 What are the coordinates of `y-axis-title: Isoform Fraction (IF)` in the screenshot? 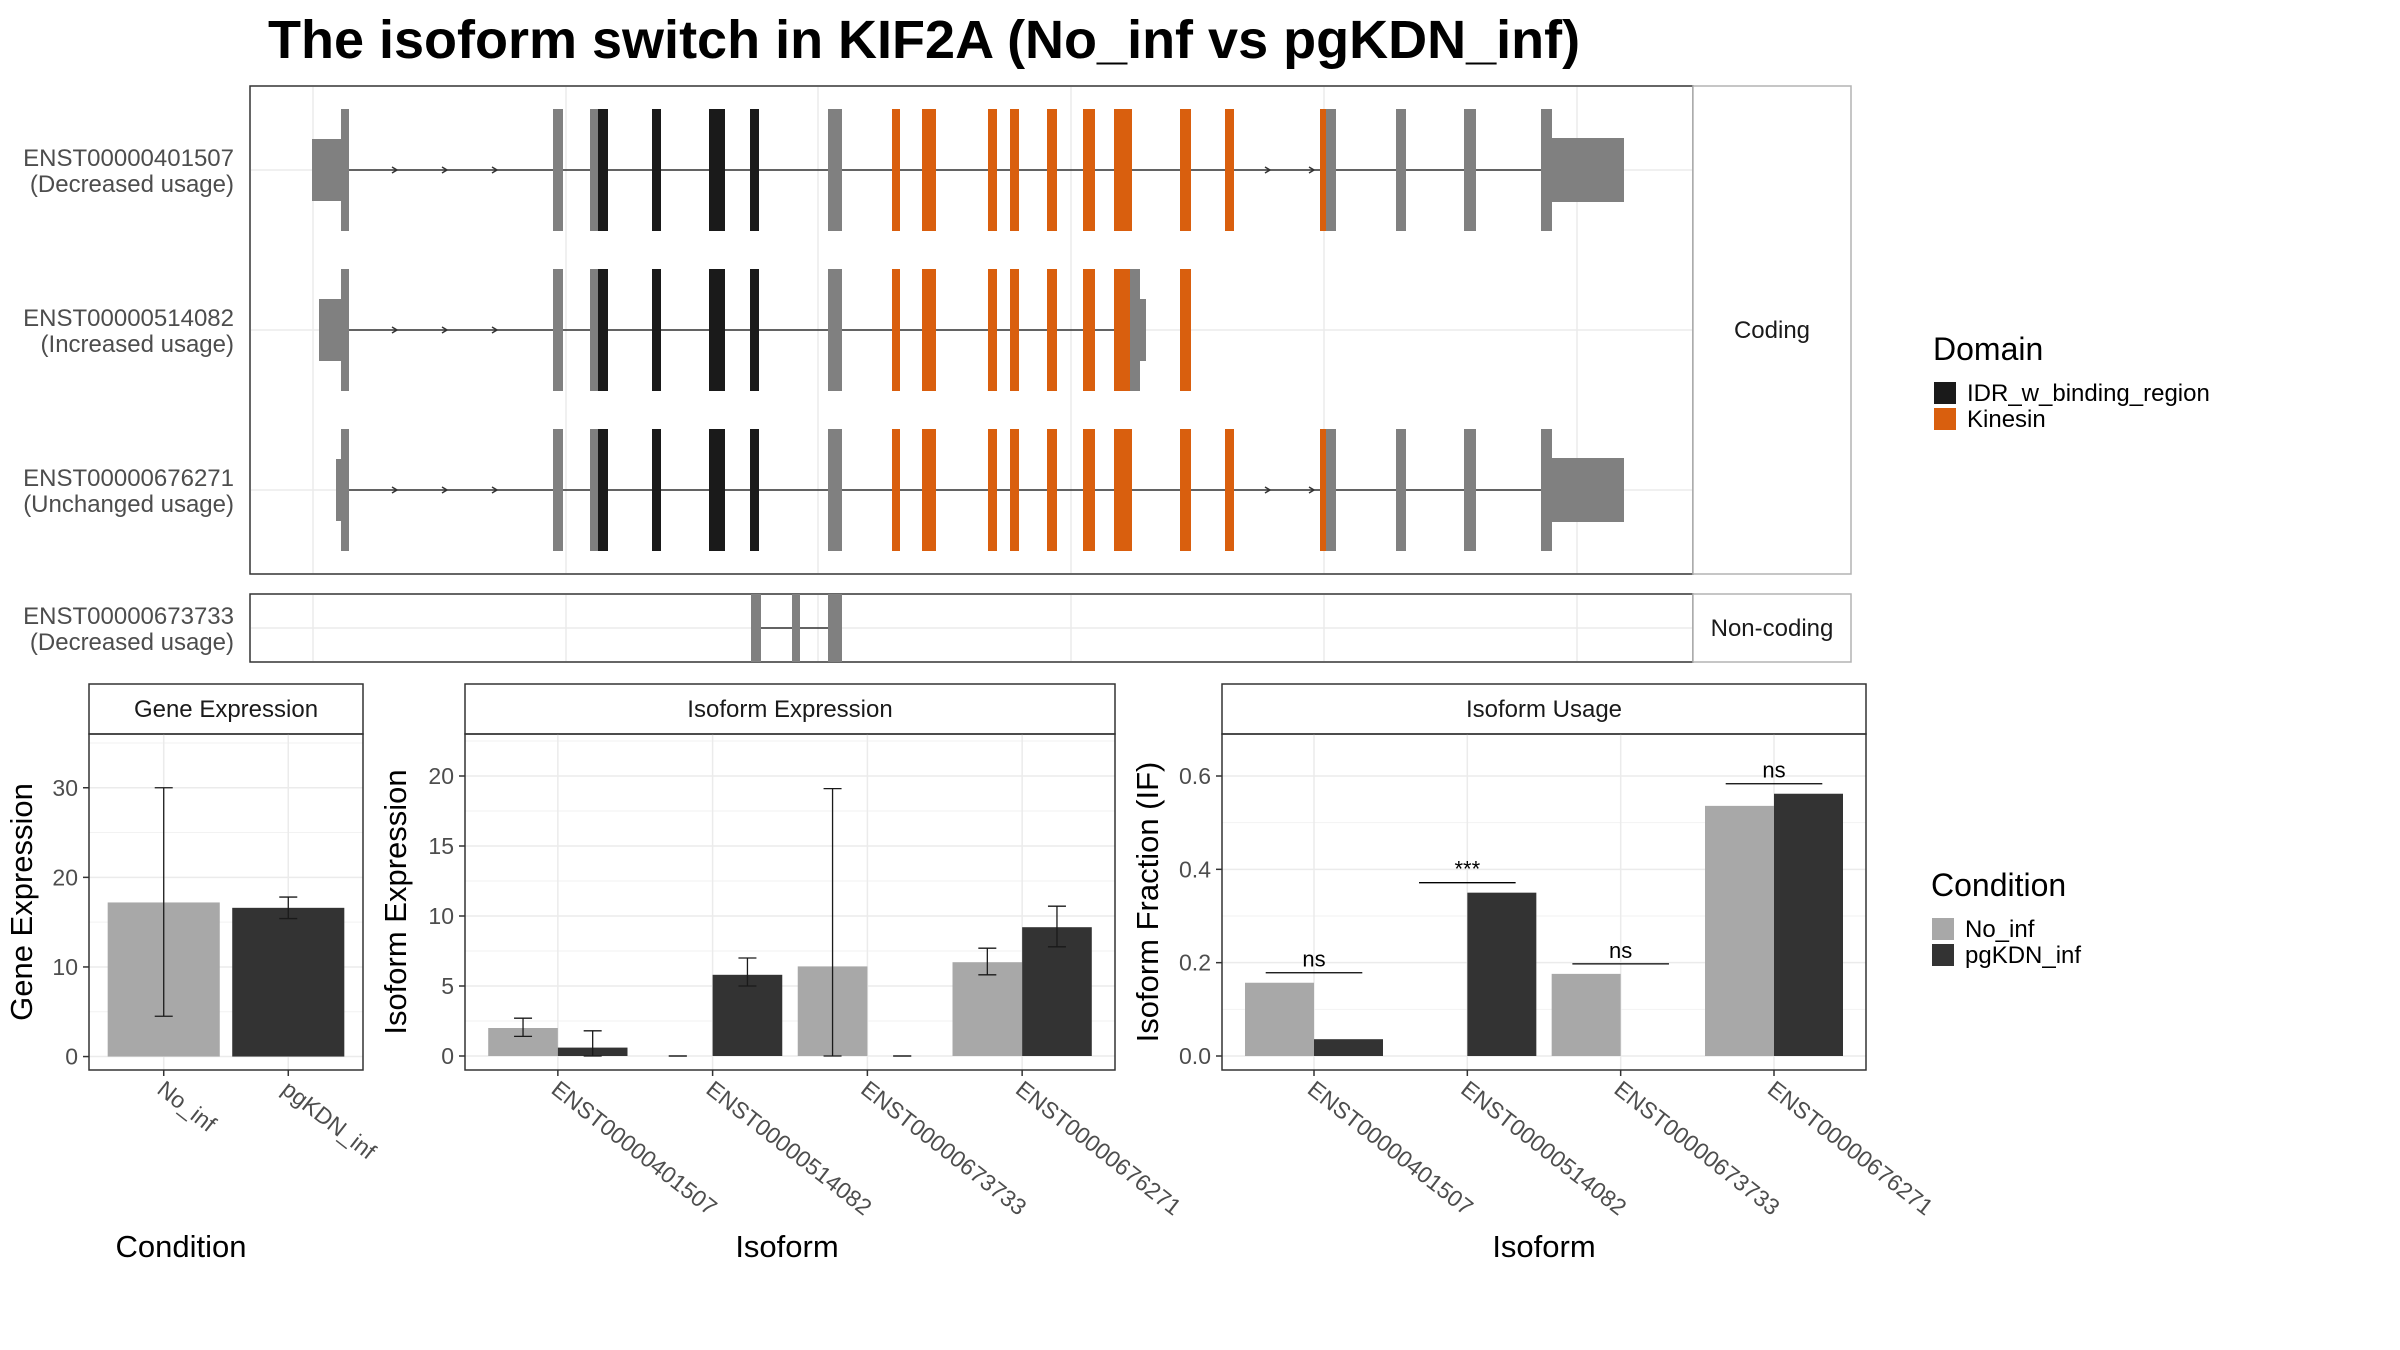 It's located at (1147, 902).